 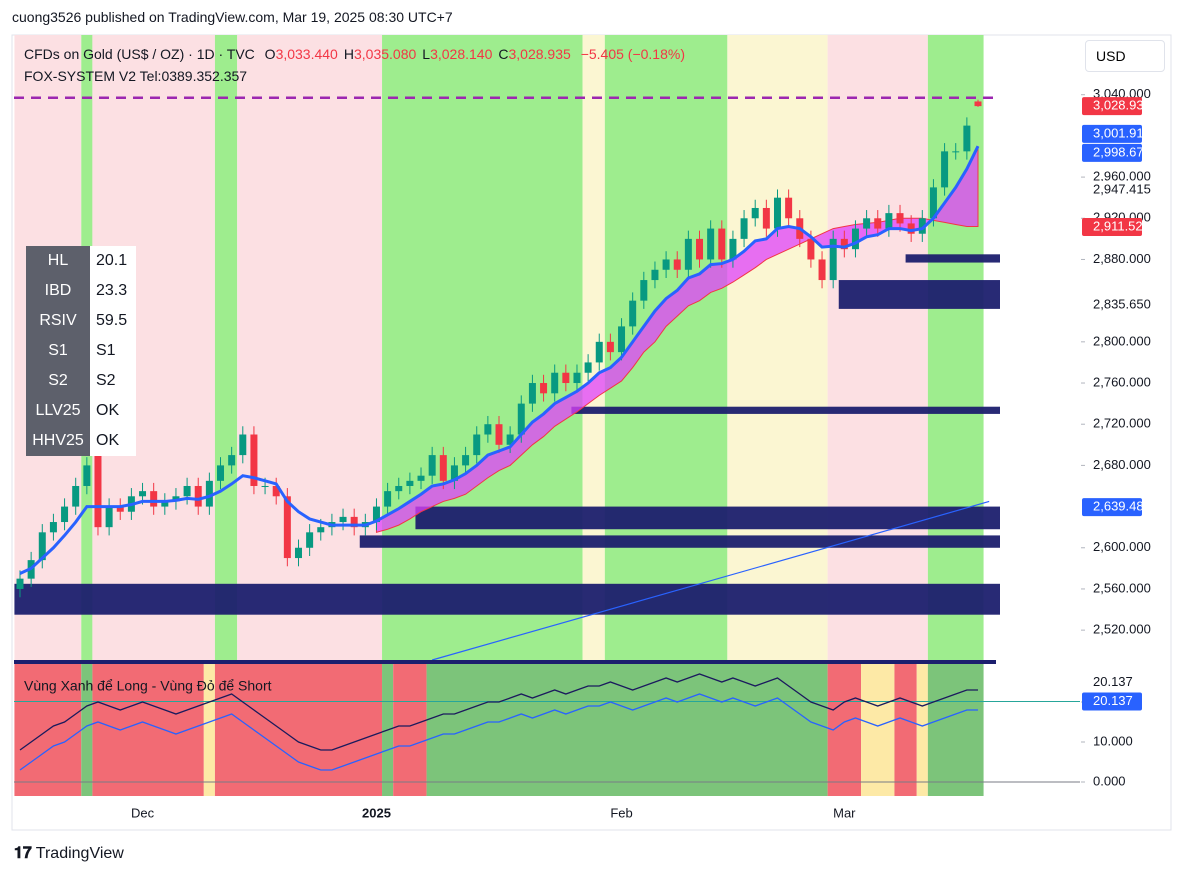 I want to click on x-tick-label: Mar, so click(x=844, y=812).